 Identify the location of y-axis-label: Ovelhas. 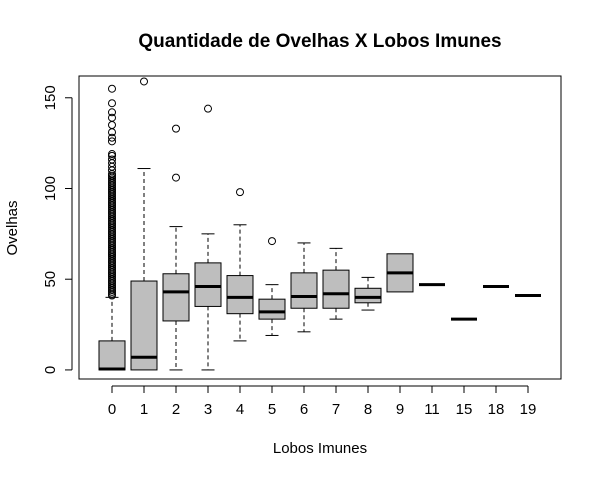
(12, 227).